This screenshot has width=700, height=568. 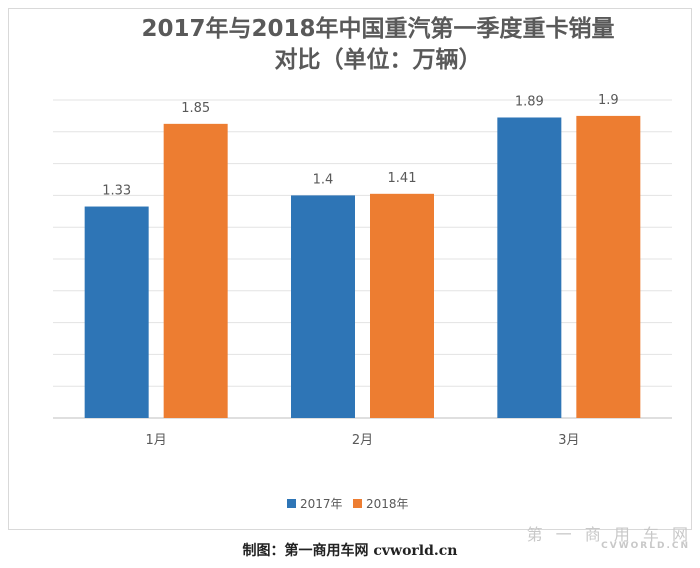 I want to click on x-tick-3月: 3月, so click(x=568, y=440).